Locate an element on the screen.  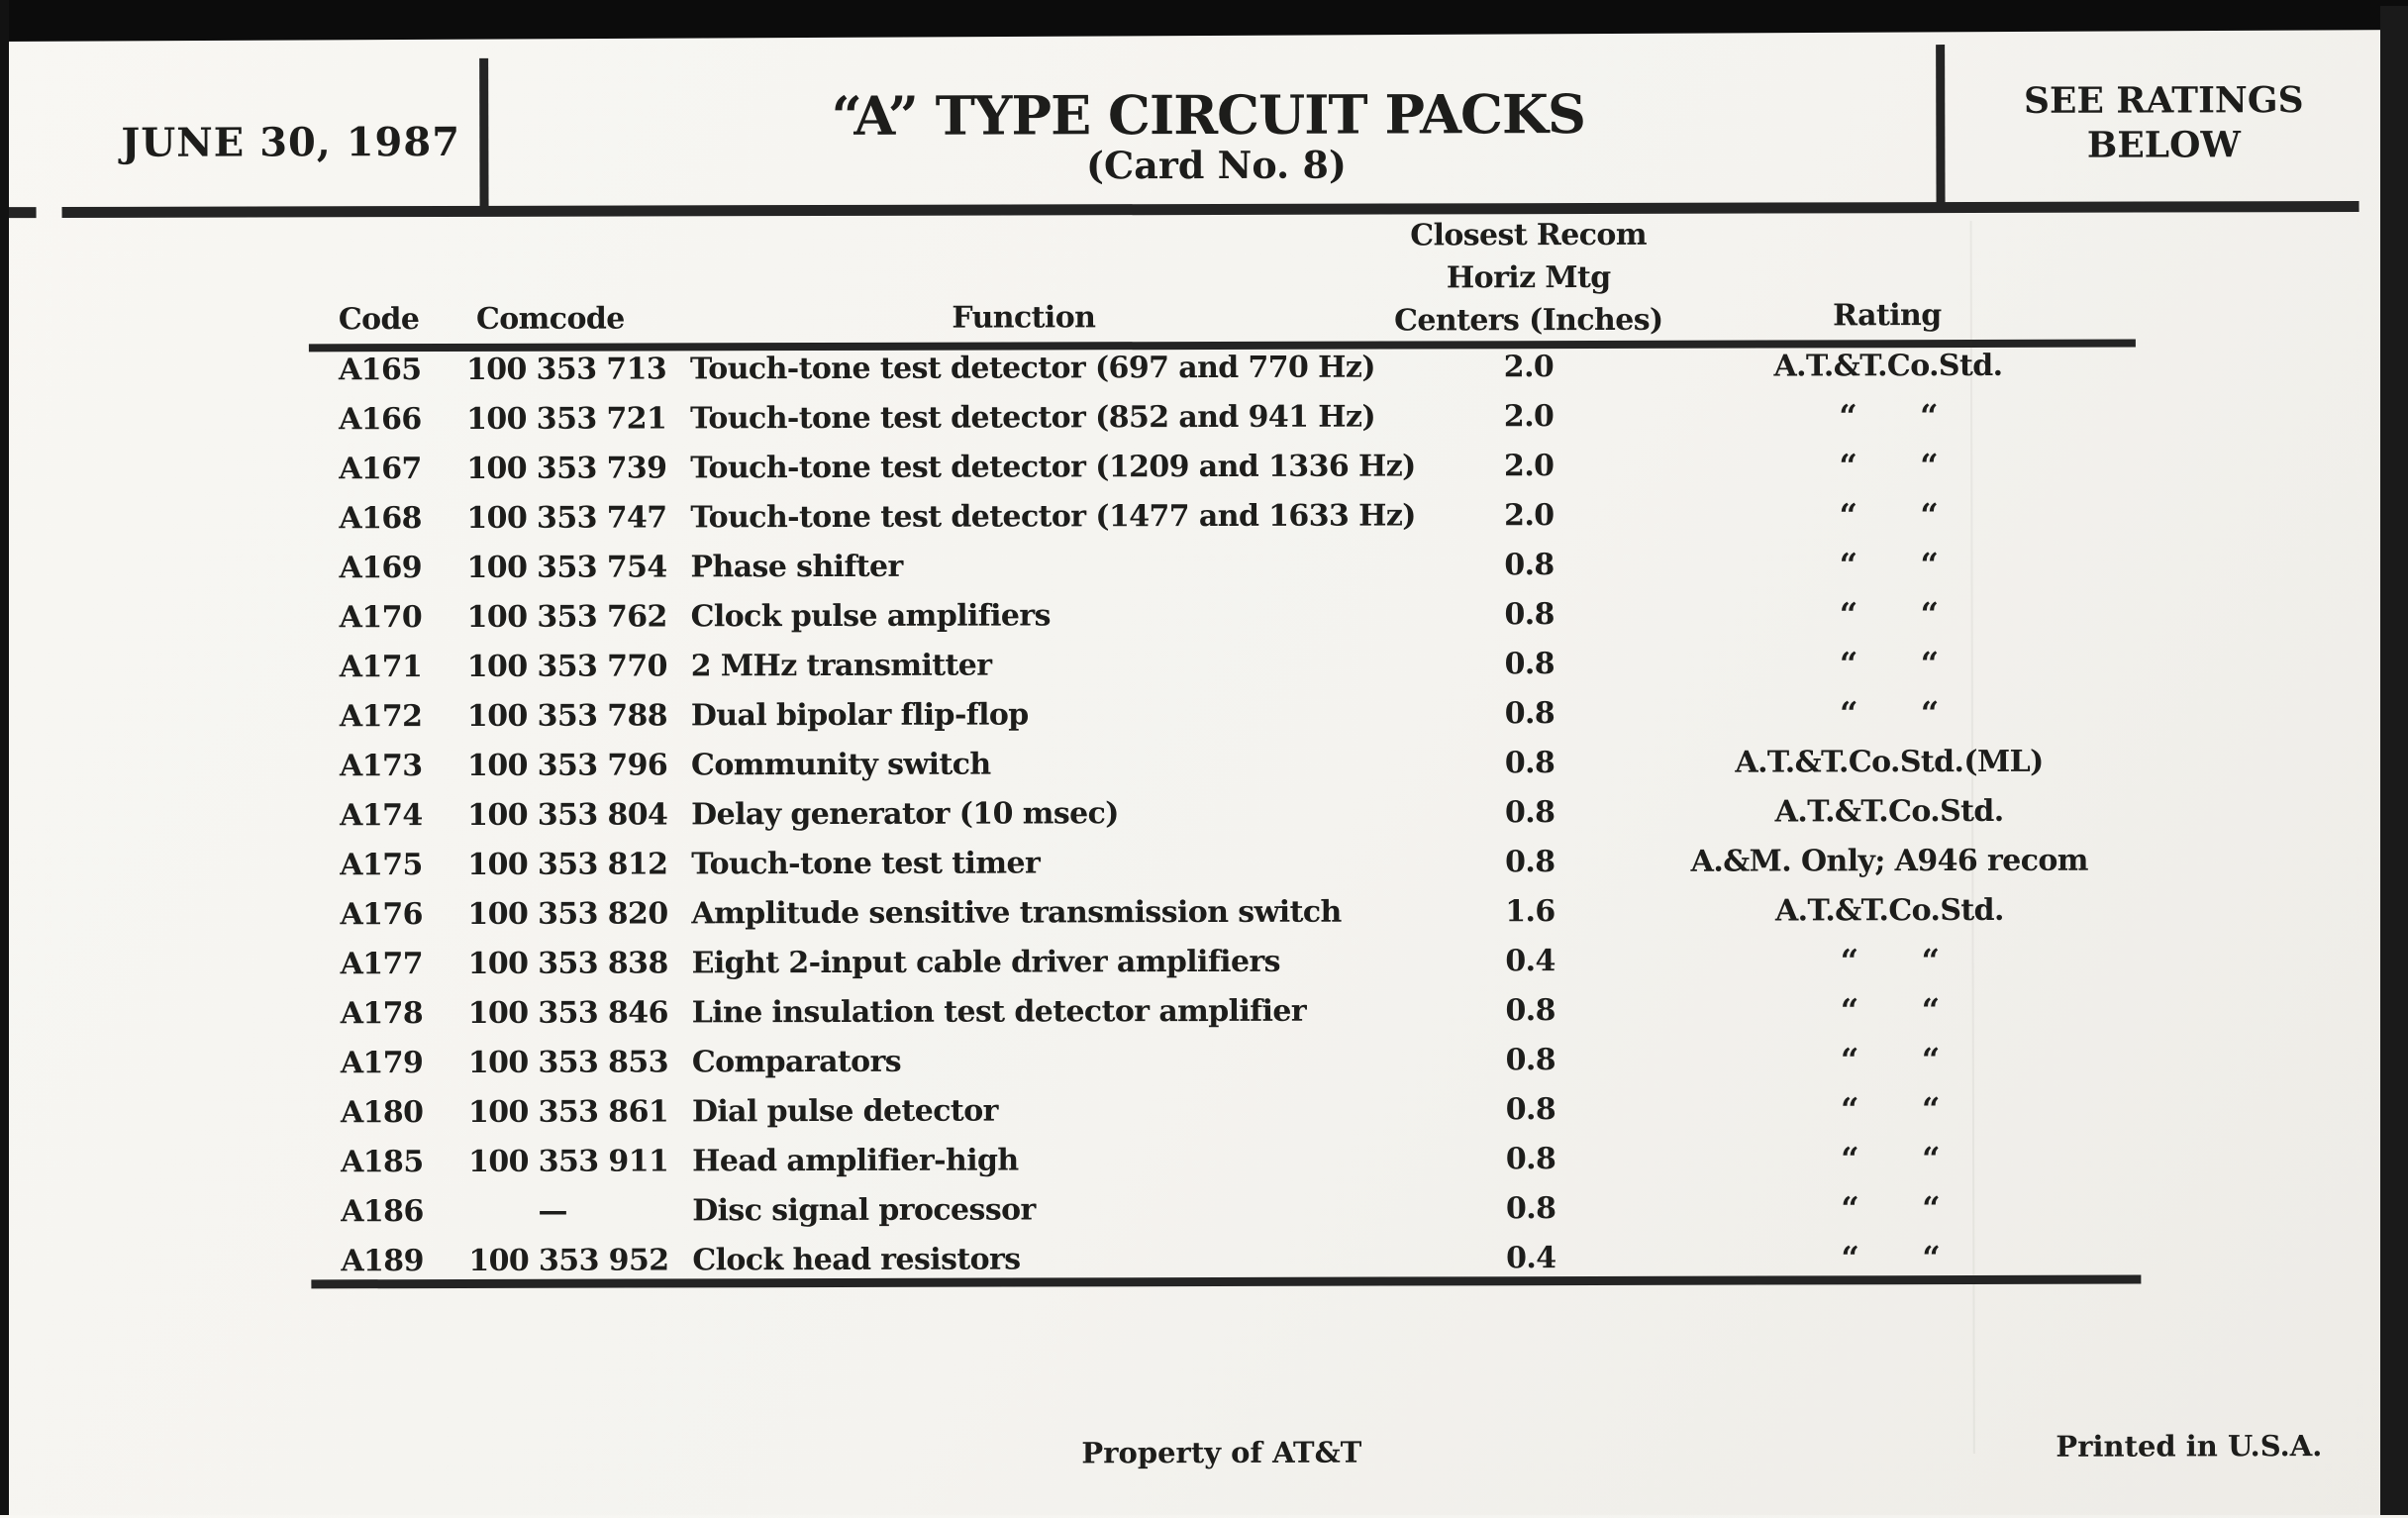
row-comcode: 100 353 812 is located at coordinates (567, 864).